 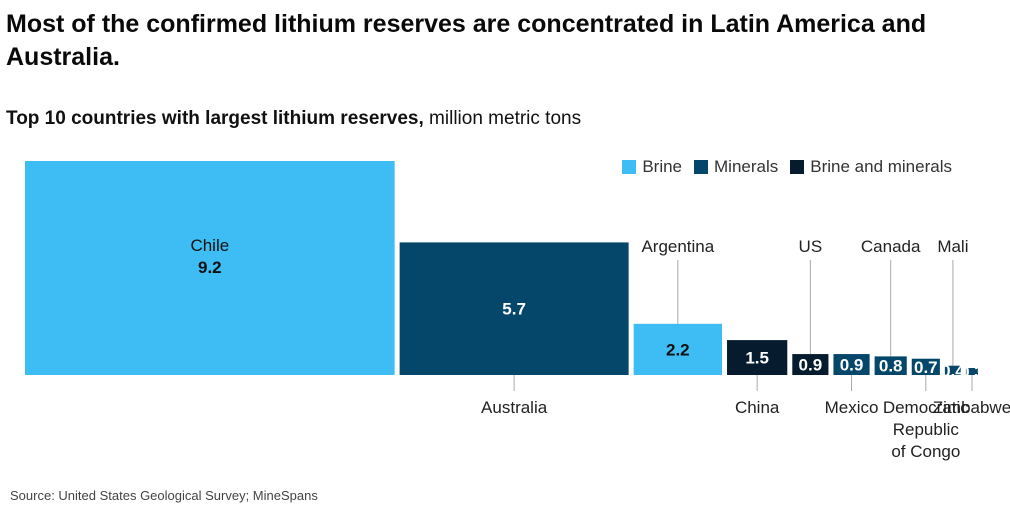 I want to click on bar-democratic-republic-of-congo, so click(x=925, y=366).